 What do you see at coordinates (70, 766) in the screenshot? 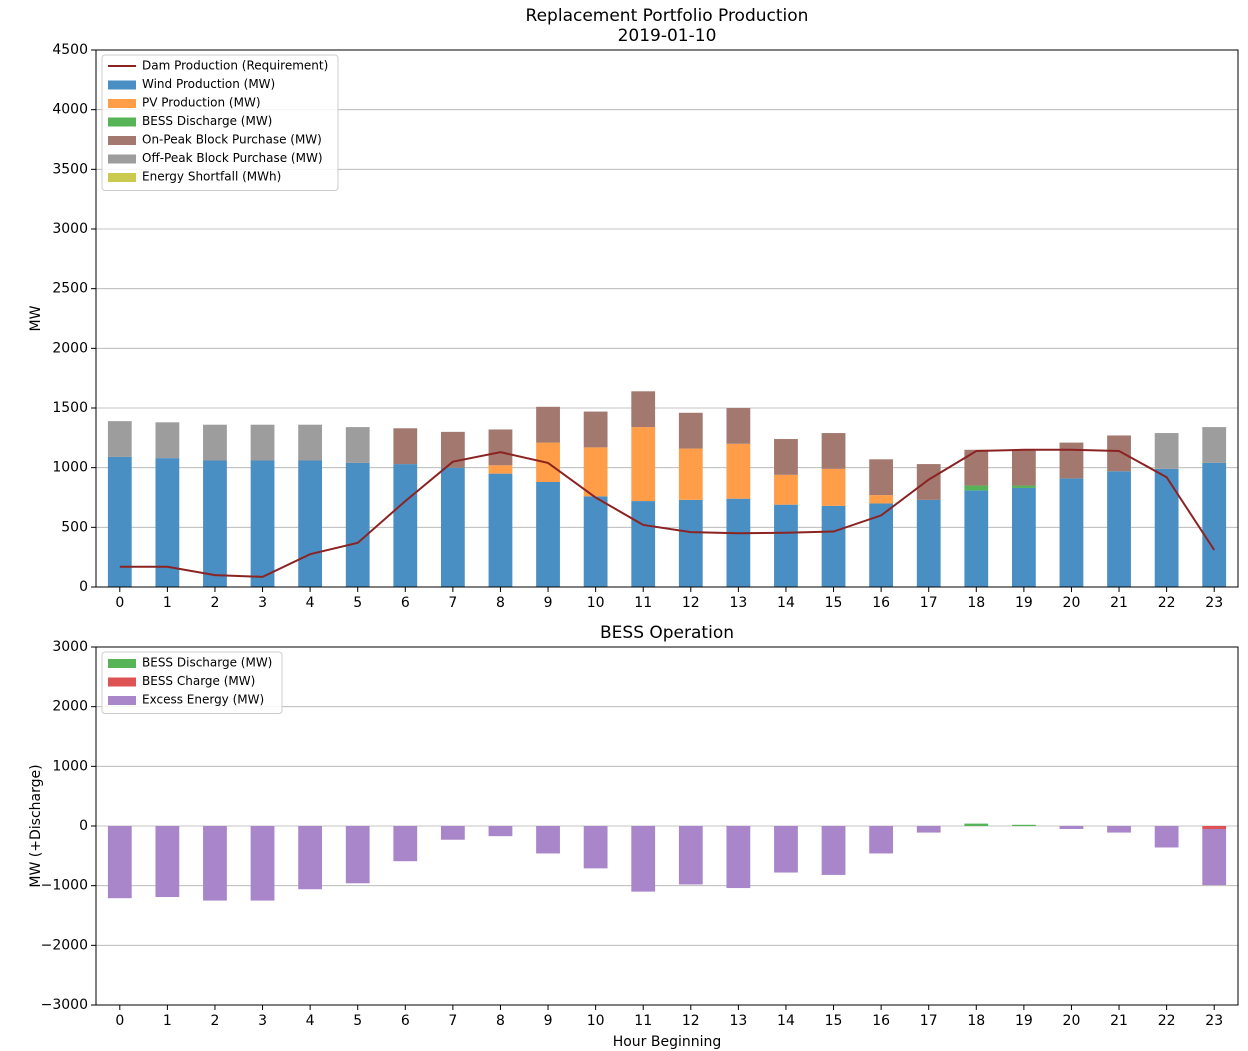
I see `y-tick-label: 1000` at bounding box center [70, 766].